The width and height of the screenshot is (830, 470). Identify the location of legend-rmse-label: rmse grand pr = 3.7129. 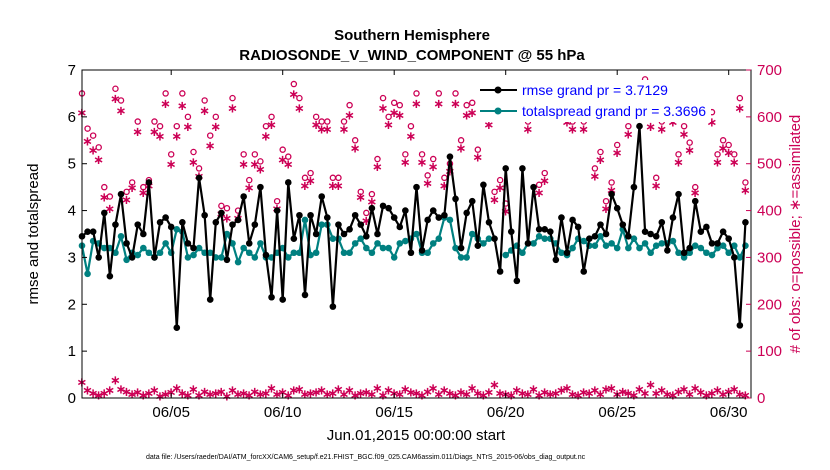
(595, 90).